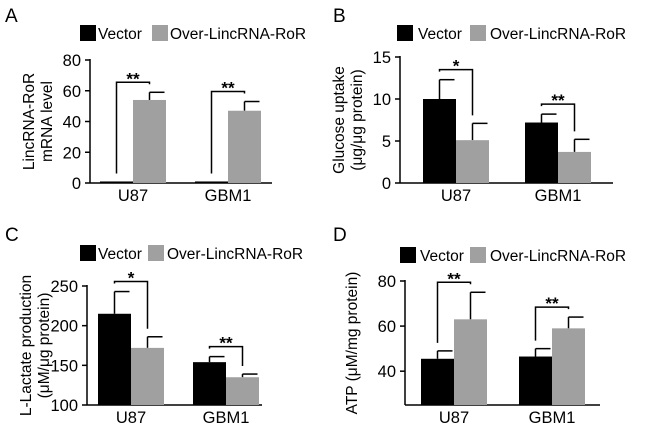 This screenshot has width=646, height=426. What do you see at coordinates (64, 366) in the screenshot?
I see `y-tick-label: 150` at bounding box center [64, 366].